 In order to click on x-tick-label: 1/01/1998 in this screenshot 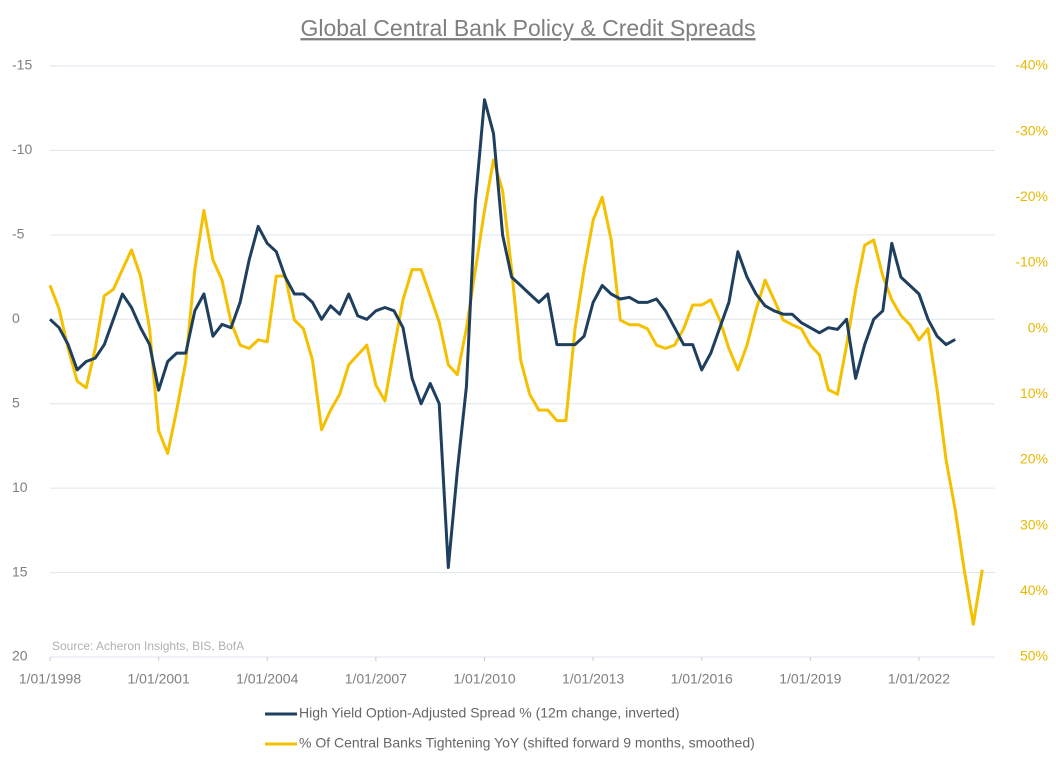, I will do `click(50, 679)`.